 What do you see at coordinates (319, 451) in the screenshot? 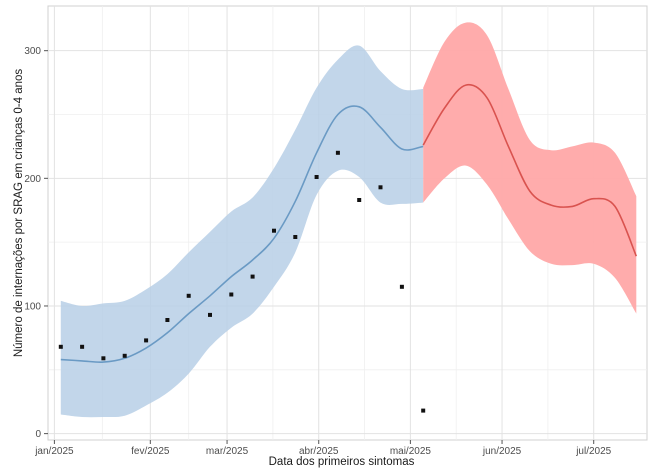
I see `x-tick-label: abr/2025` at bounding box center [319, 451].